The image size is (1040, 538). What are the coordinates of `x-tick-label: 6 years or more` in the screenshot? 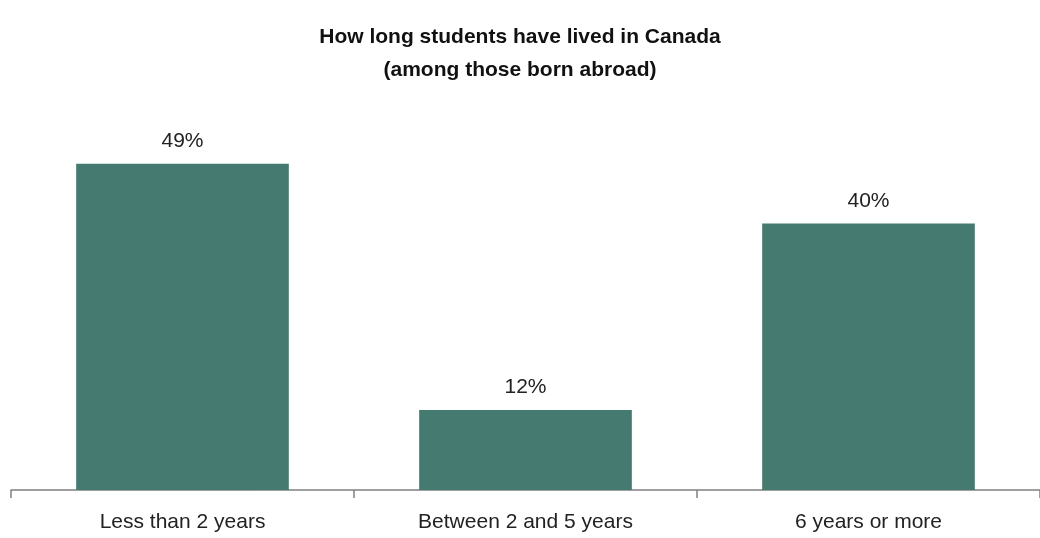 It's located at (868, 520).